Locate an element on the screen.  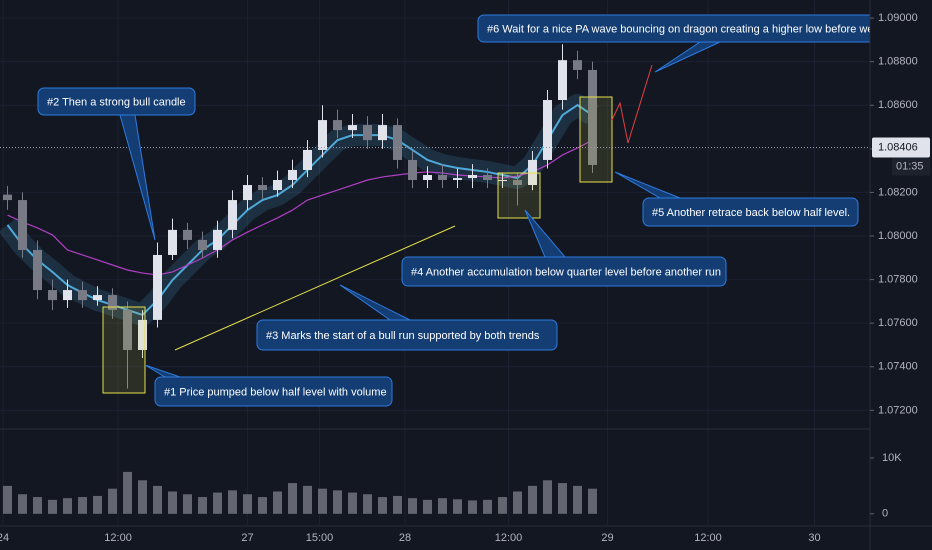
x-tick-label: 30 is located at coordinates (814, 538).